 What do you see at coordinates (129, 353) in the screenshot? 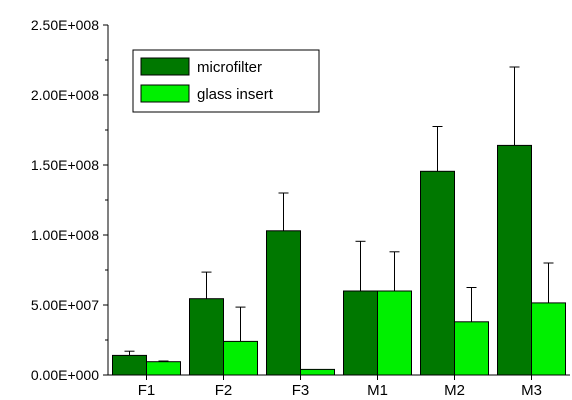
I see `error-bar-microfilter-F1` at bounding box center [129, 353].